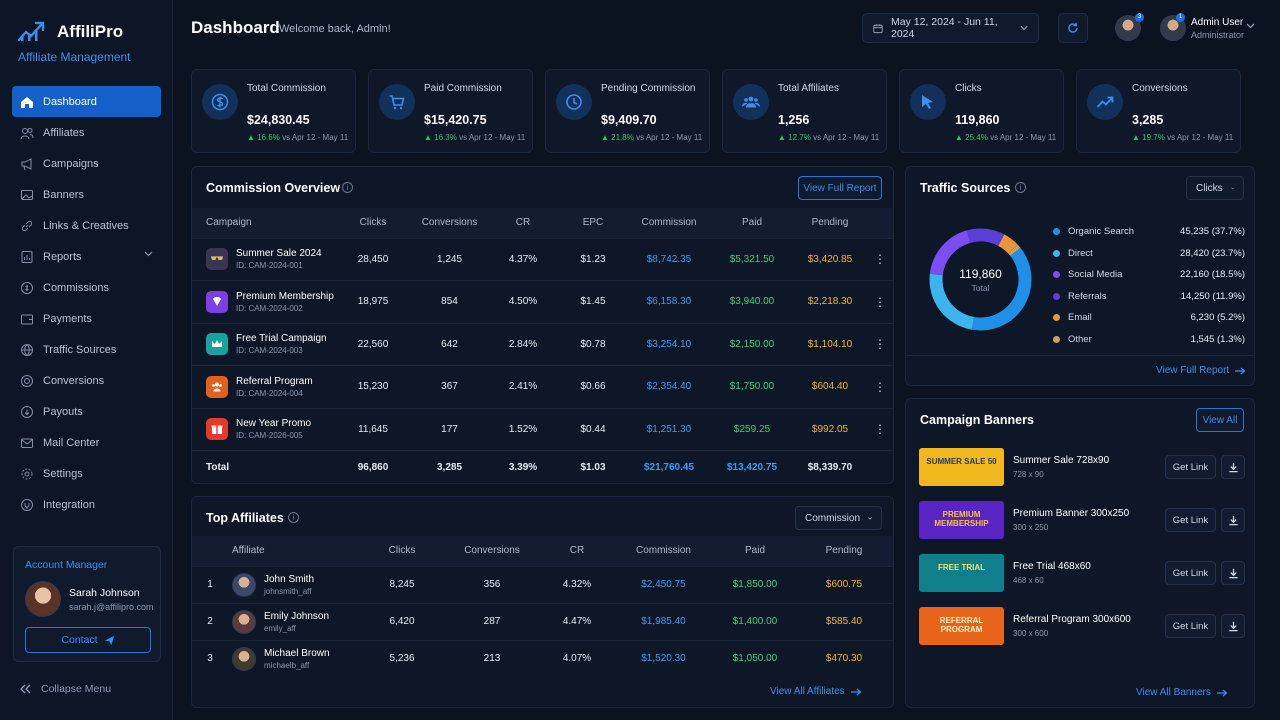  What do you see at coordinates (961, 467) in the screenshot?
I see `banner-thumbnail: SUMMER SALE 50` at bounding box center [961, 467].